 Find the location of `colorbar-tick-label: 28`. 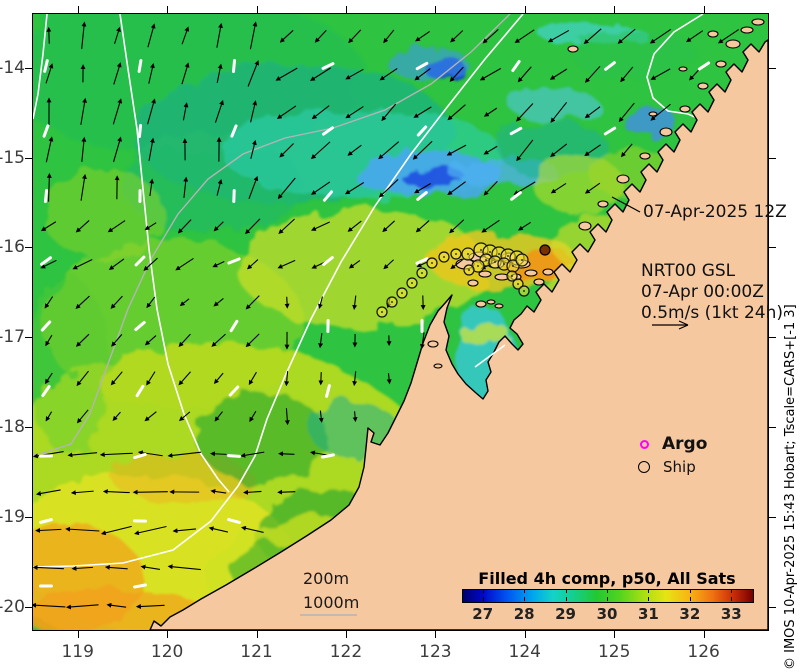

colorbar-tick-label: 28 is located at coordinates (524, 614).